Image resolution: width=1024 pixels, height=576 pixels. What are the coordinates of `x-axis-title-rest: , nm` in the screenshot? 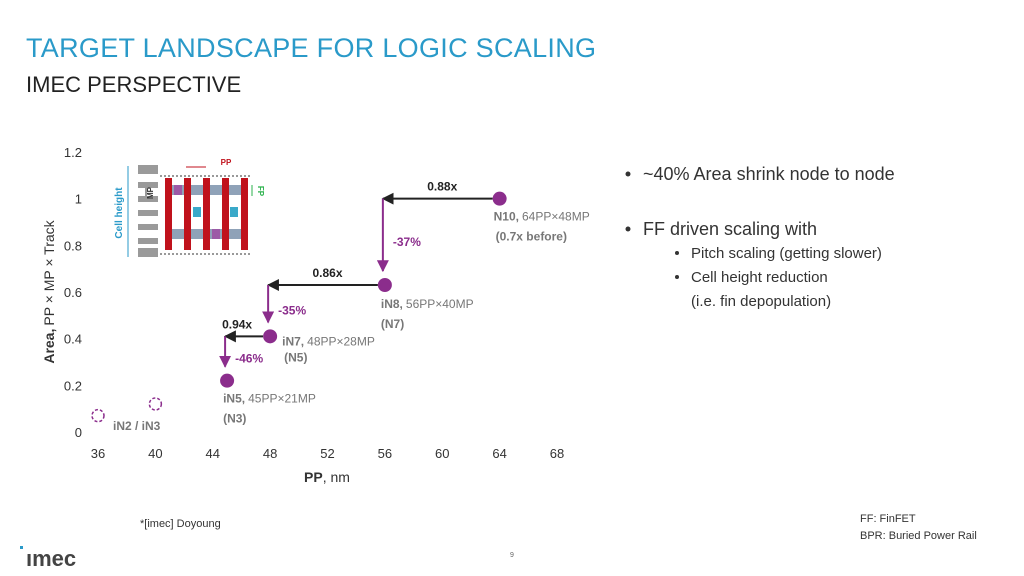 It's located at (336, 477).